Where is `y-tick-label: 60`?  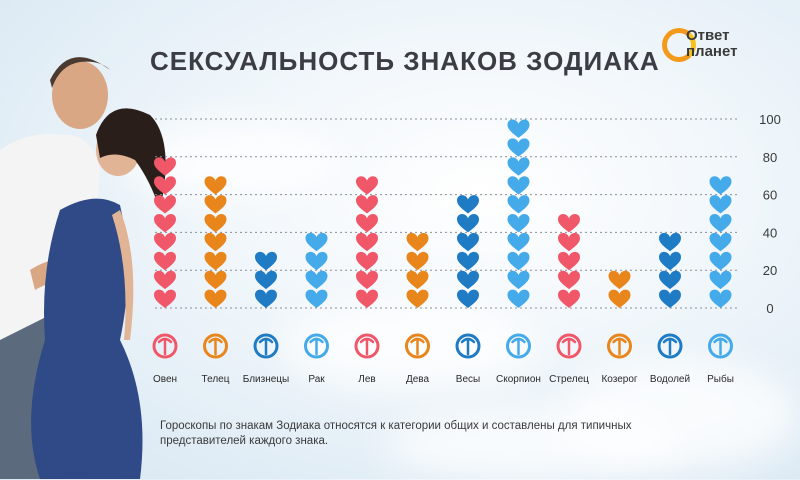 y-tick-label: 60 is located at coordinates (770, 195).